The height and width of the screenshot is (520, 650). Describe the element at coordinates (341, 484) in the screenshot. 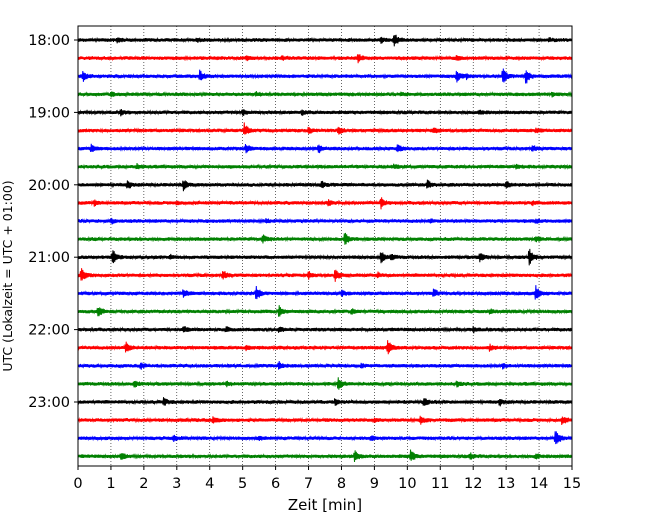

I see `x-tick-label: 8` at that location.